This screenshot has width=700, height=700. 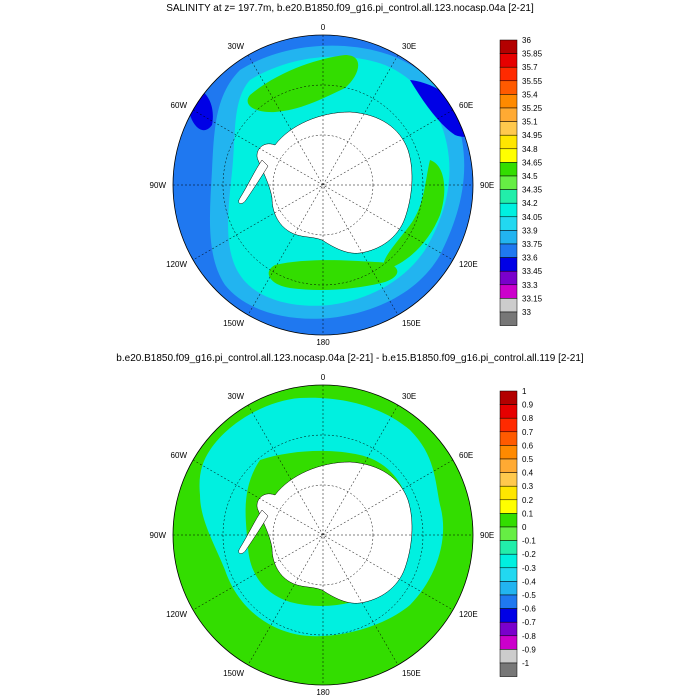 What do you see at coordinates (414, 215) in the screenshot?
I see `salinity-green-indian` at bounding box center [414, 215].